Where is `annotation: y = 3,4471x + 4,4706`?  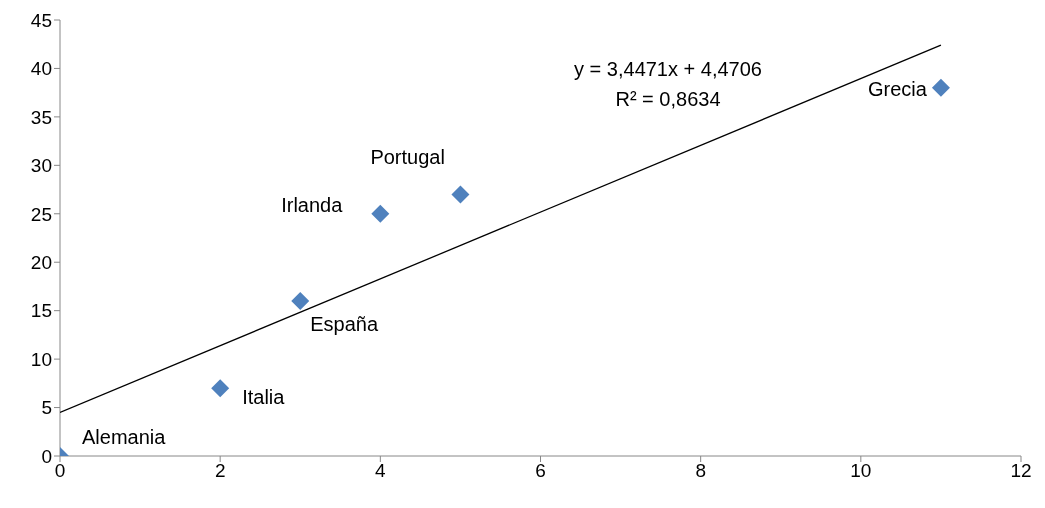 annotation: y = 3,4471x + 4,4706 is located at coordinates (668, 69).